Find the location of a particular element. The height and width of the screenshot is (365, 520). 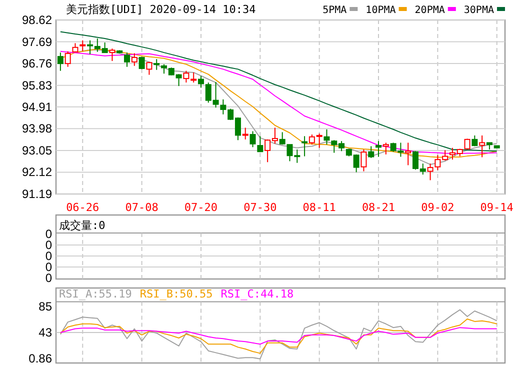

chart-title: 美元指数[UDI] 2020-09-14 10:34 is located at coordinates (161, 9).